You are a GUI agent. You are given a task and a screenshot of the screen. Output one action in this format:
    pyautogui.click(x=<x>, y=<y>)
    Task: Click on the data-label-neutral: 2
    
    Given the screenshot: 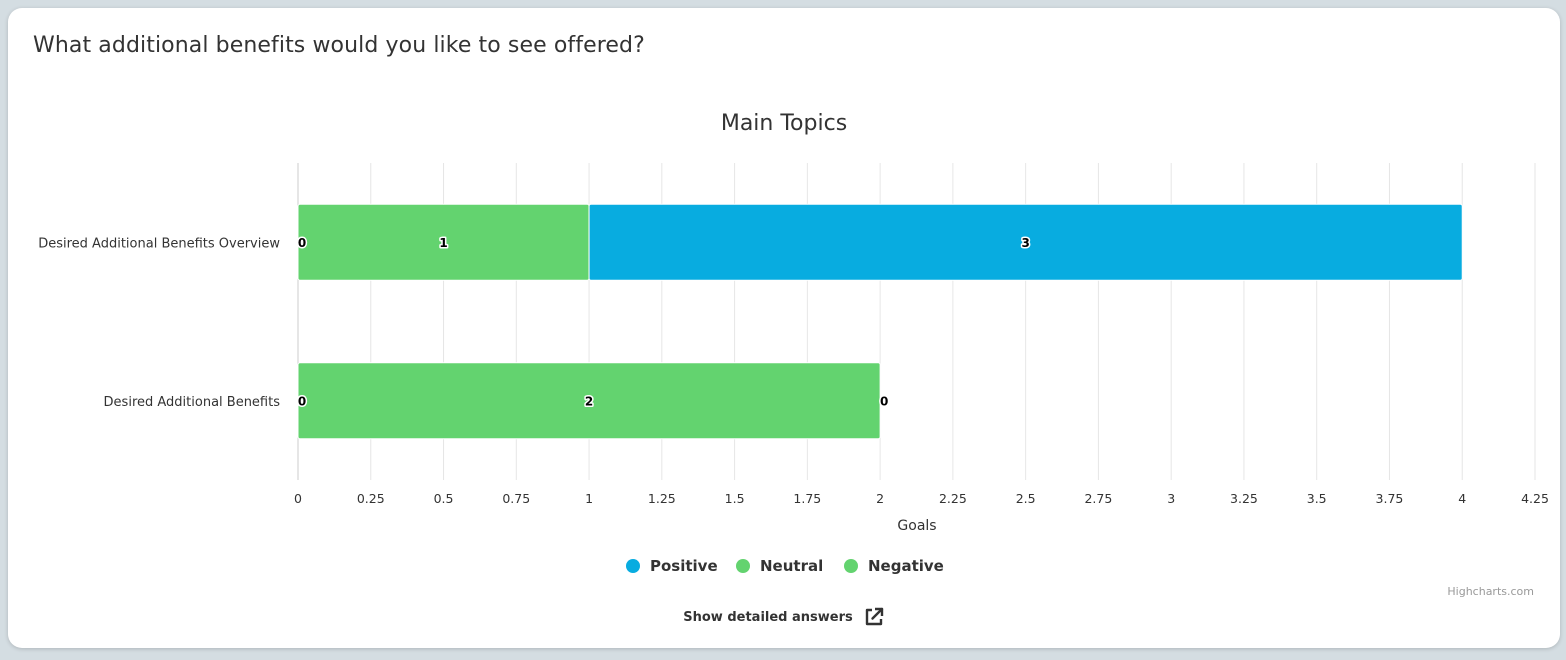 What is the action you would take?
    pyautogui.click(x=589, y=401)
    